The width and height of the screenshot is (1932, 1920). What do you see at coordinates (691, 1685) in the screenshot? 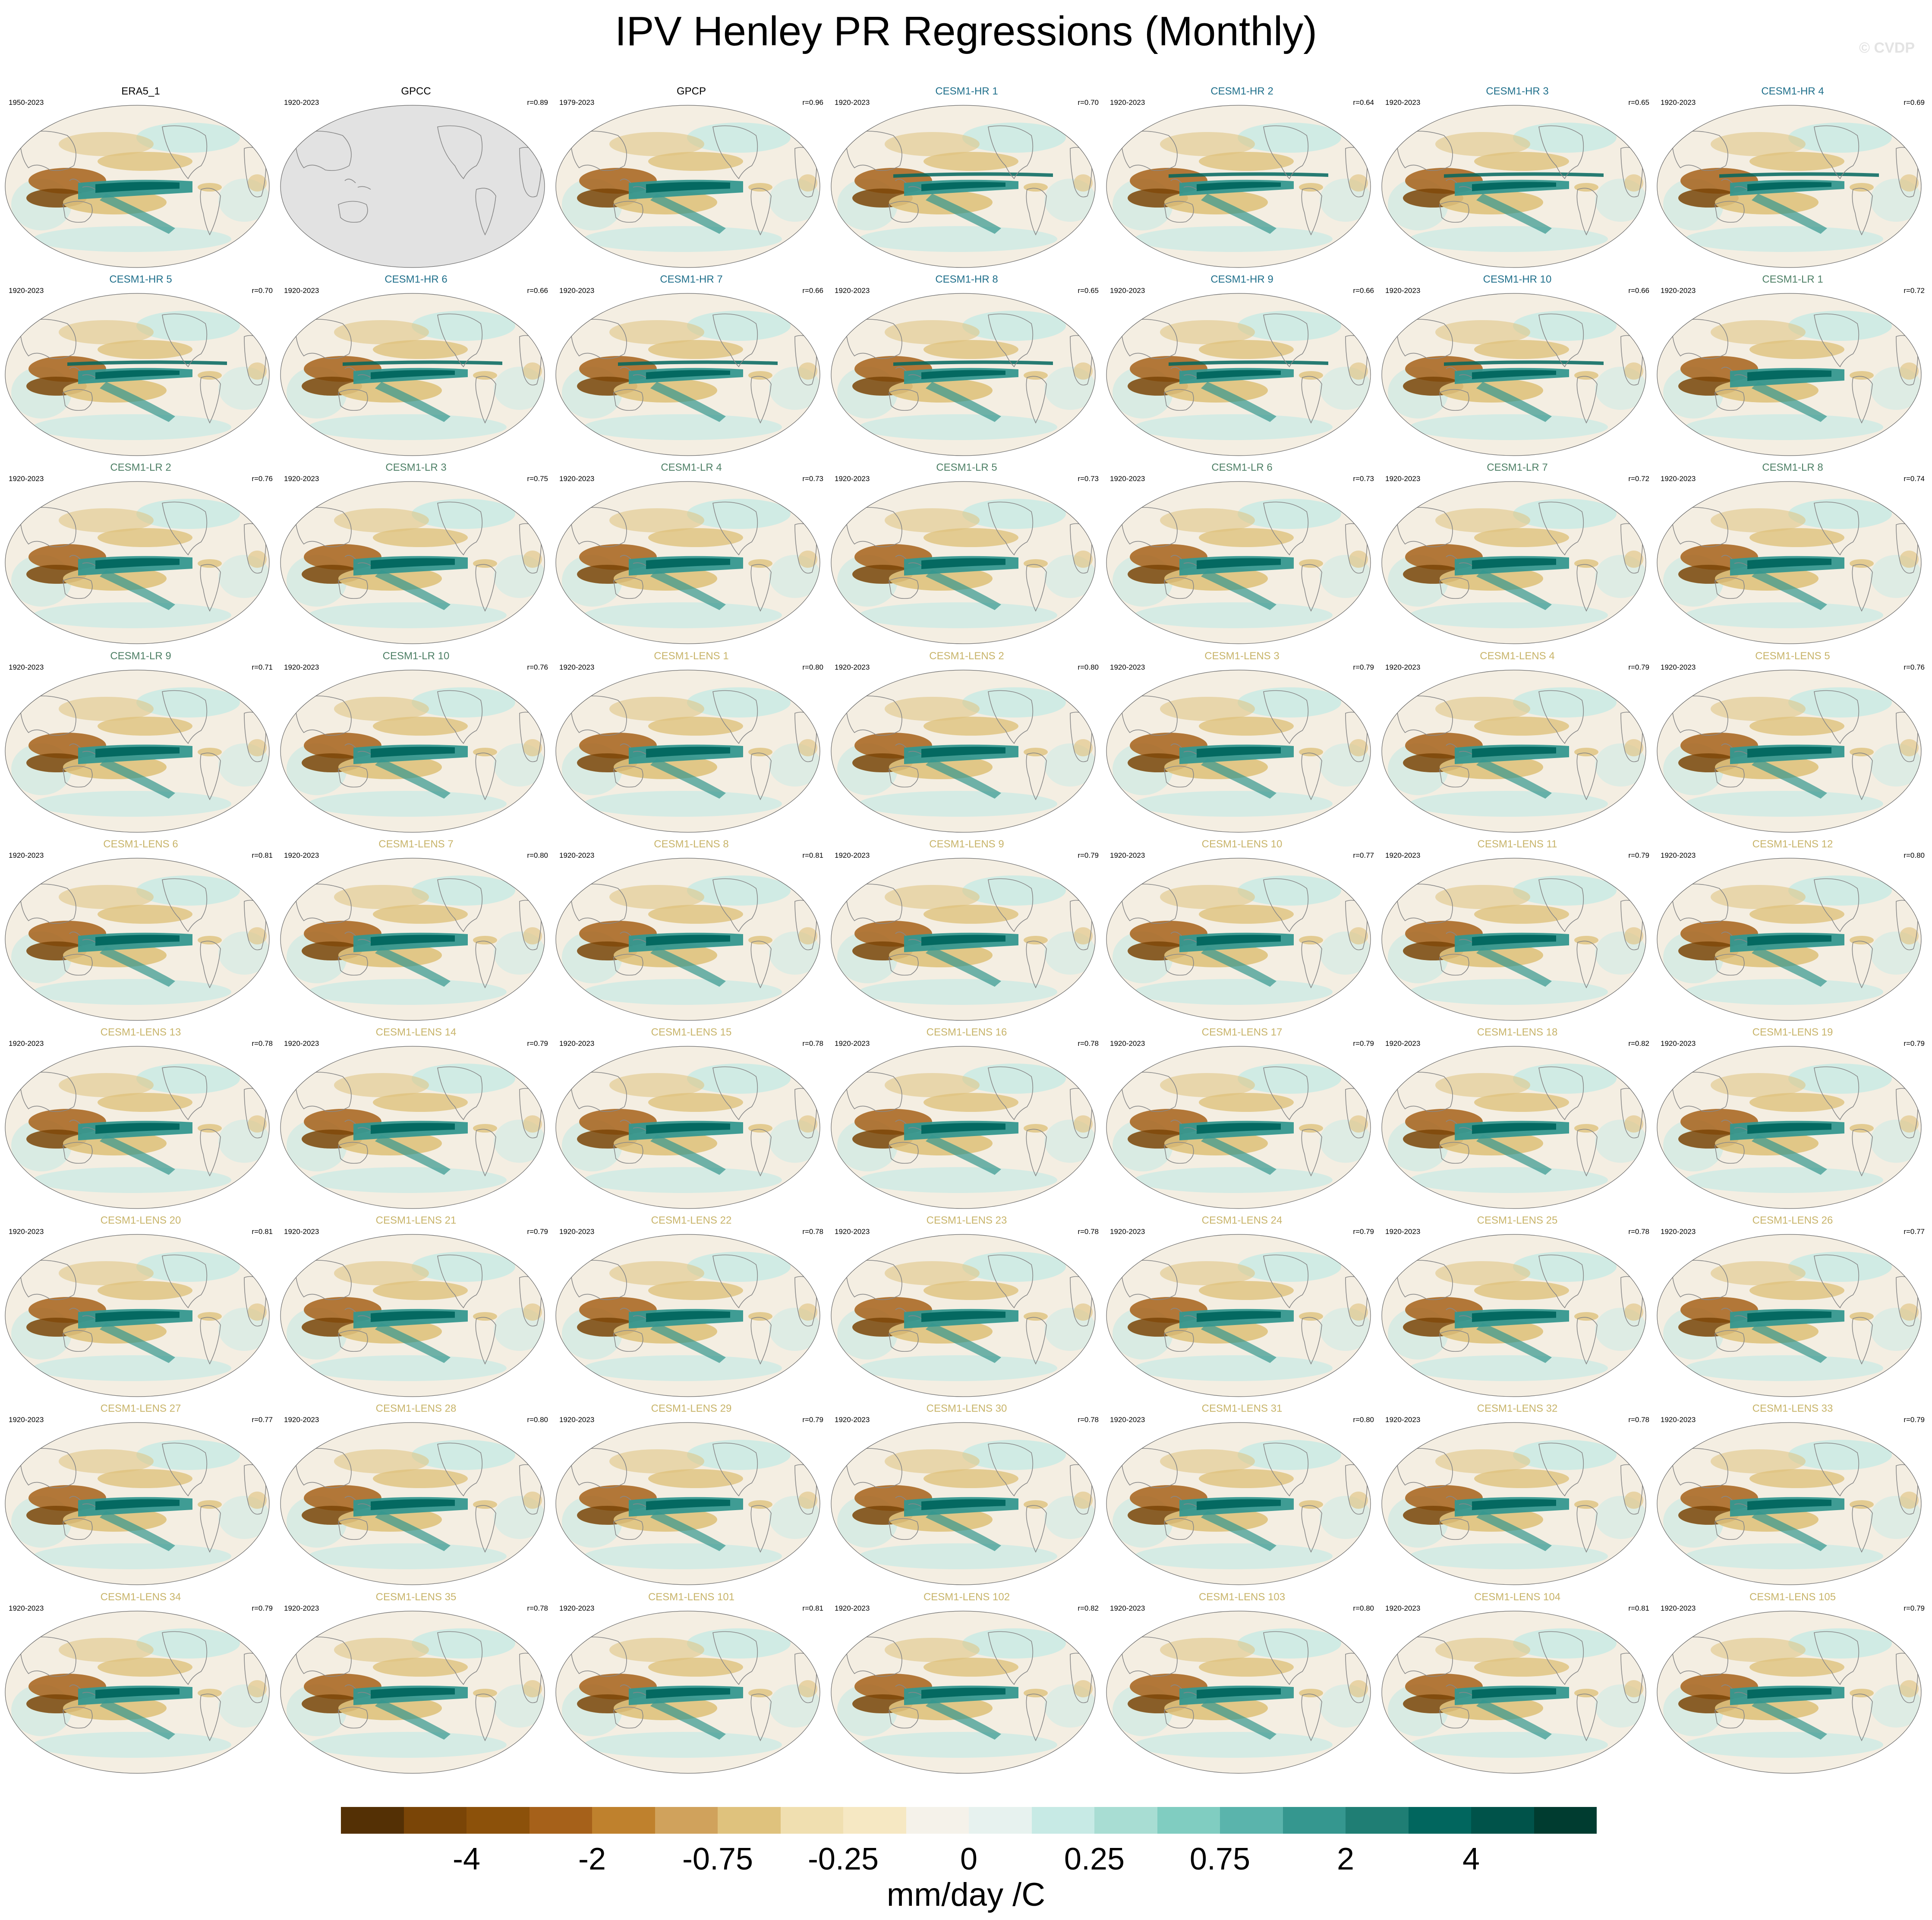
I see `map-panel: CESM1-LENS 101 1920-2023 r=0.81` at bounding box center [691, 1685].